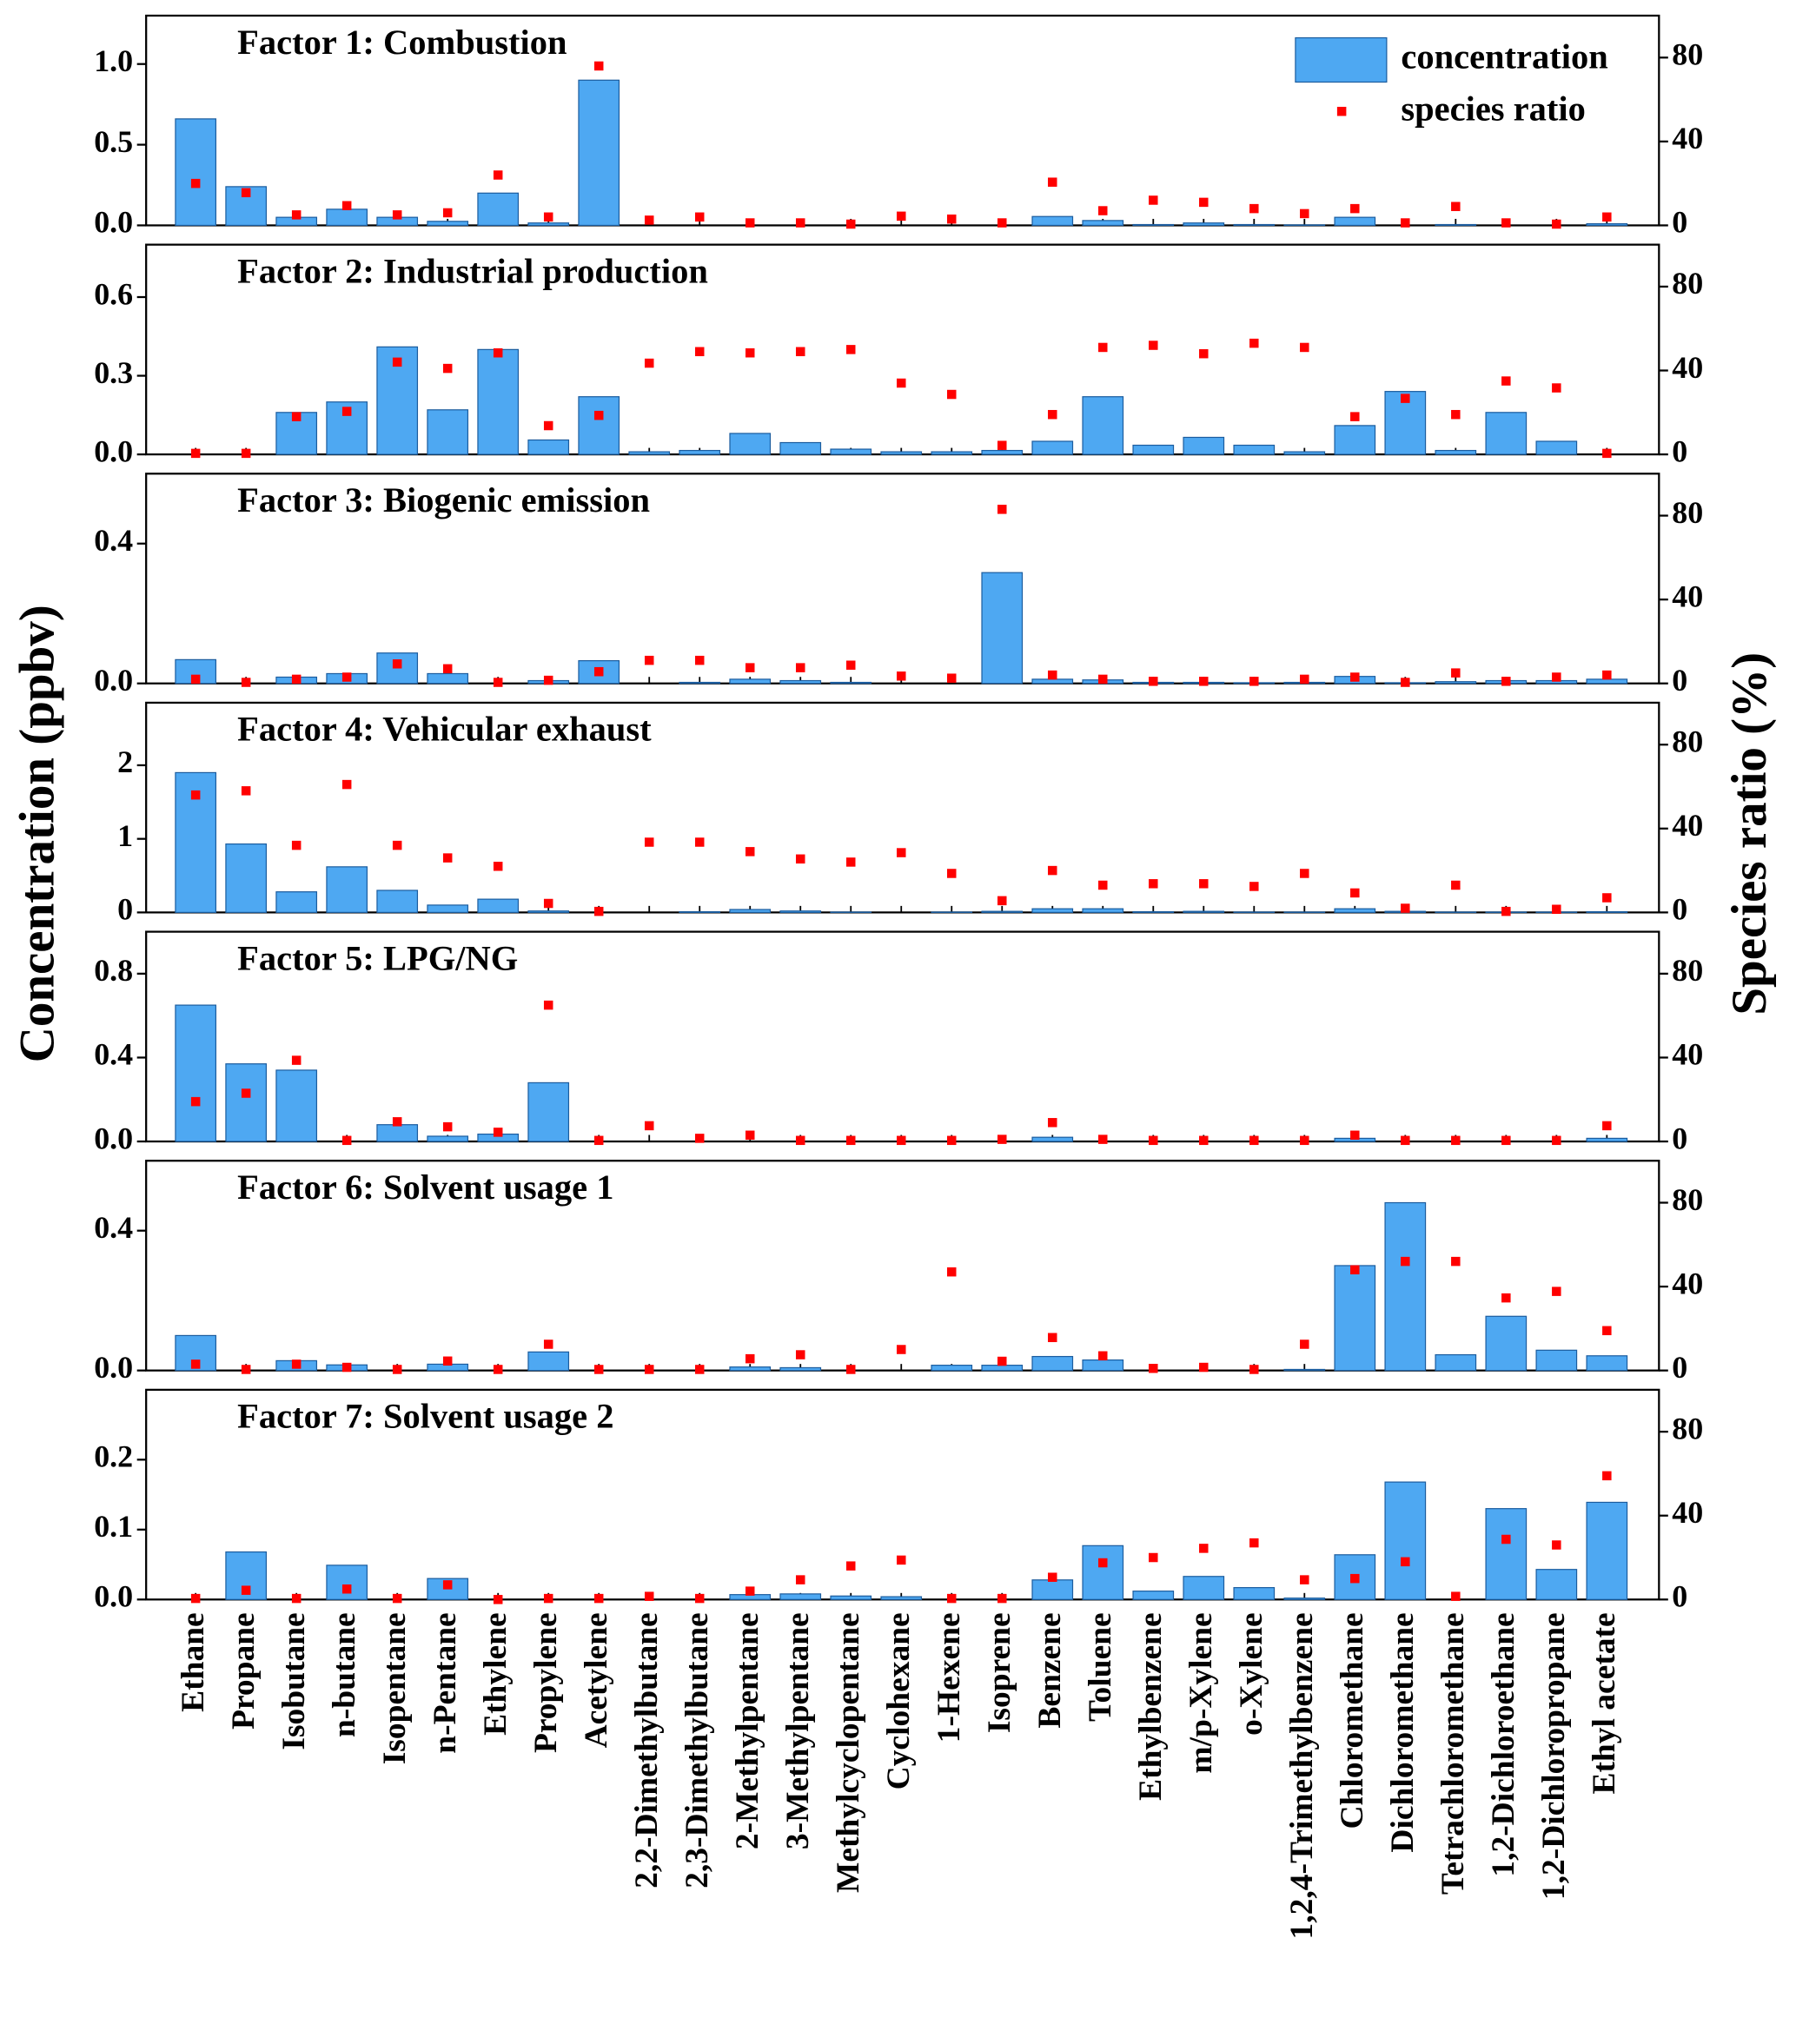  I want to click on x-tick-label: 2,2-Dimethylbutane, so click(647, 1750).